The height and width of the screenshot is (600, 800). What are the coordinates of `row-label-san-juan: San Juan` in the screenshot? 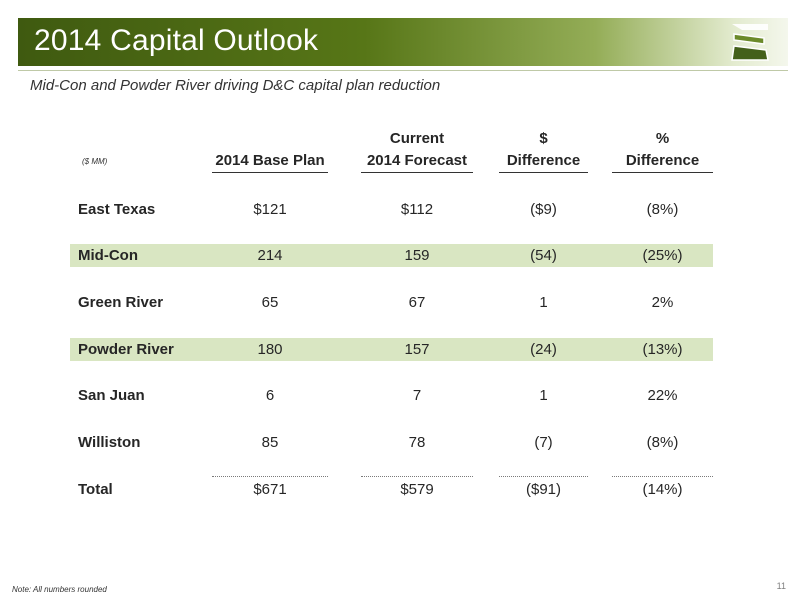 It's located at (111, 395).